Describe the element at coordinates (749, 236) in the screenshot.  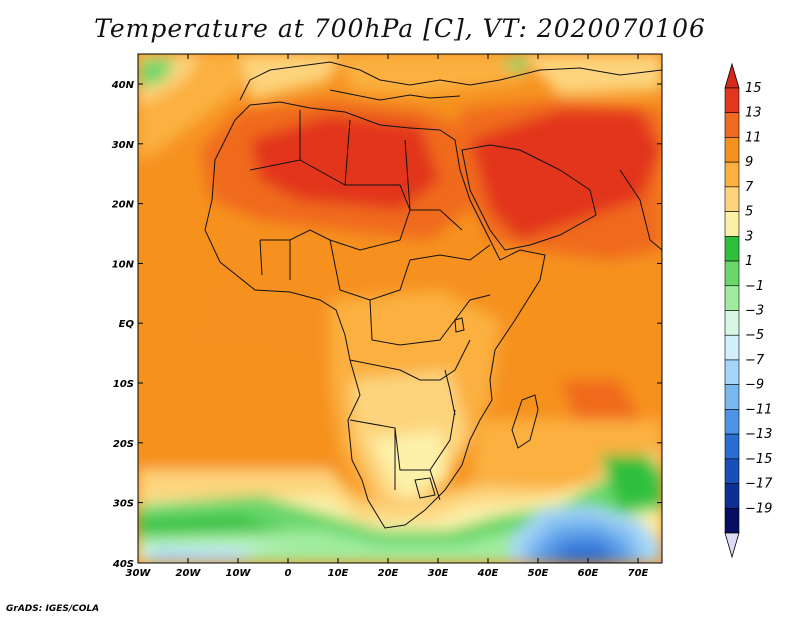
I see `colorbar-label: 3` at that location.